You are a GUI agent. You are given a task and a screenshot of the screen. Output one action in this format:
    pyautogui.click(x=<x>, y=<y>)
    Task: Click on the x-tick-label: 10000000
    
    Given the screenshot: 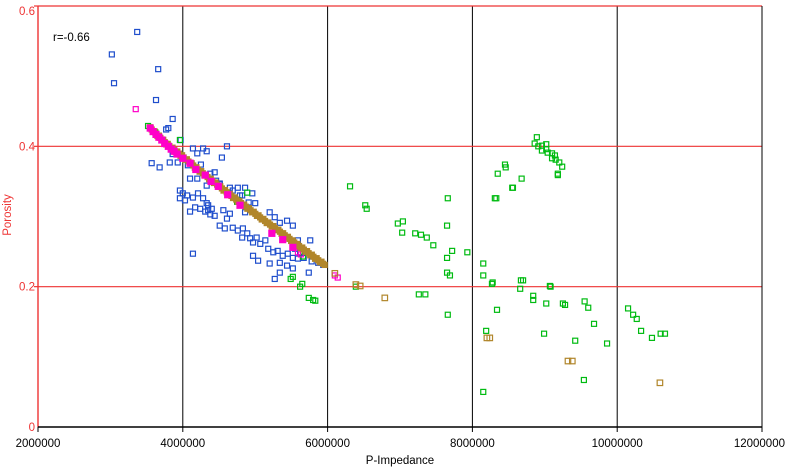 What is the action you would take?
    pyautogui.click(x=617, y=444)
    